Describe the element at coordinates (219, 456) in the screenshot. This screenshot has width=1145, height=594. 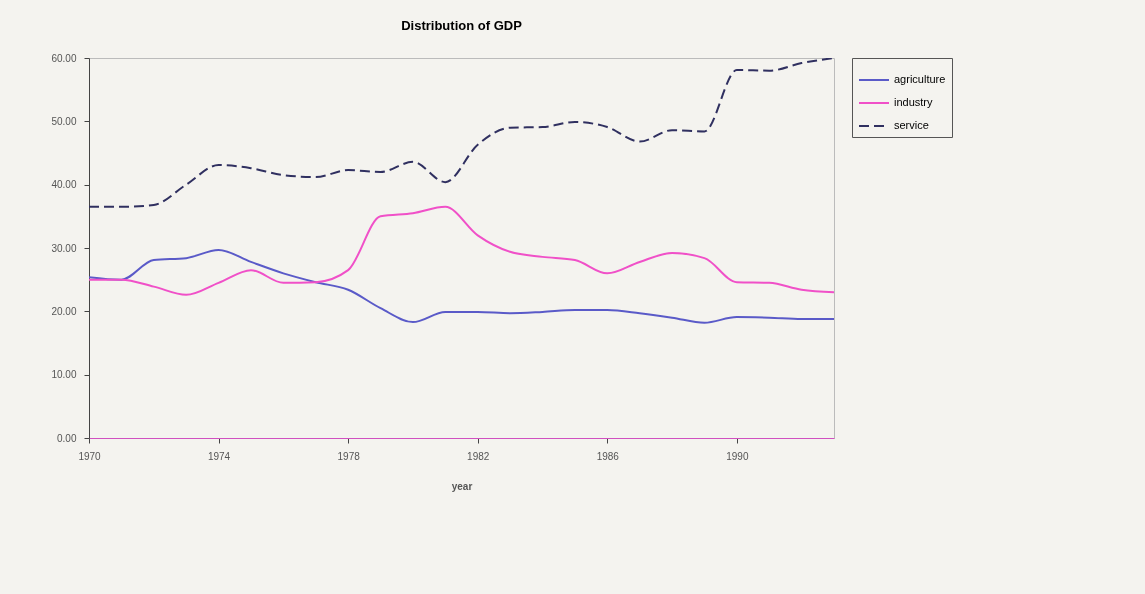
I see `x-tick-label: 1974` at that location.